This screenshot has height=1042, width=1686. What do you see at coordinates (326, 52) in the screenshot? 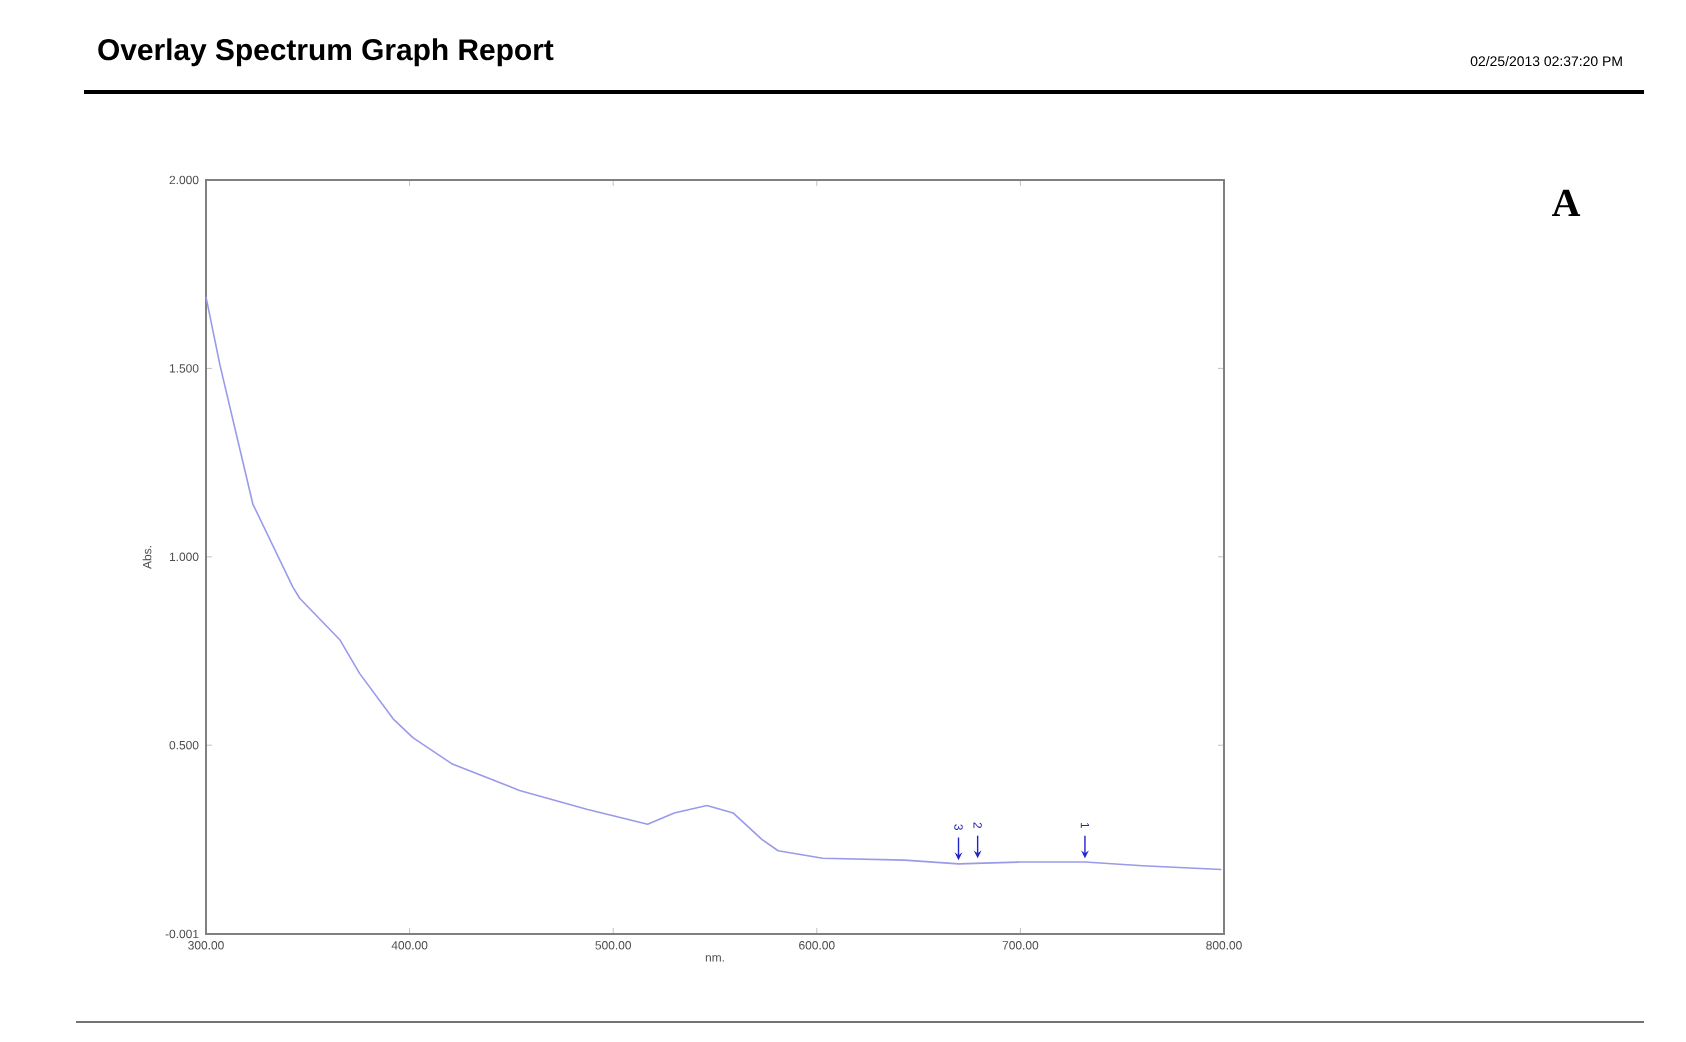
I see `chart-title: Overlay Spectrum Graph Report` at bounding box center [326, 52].